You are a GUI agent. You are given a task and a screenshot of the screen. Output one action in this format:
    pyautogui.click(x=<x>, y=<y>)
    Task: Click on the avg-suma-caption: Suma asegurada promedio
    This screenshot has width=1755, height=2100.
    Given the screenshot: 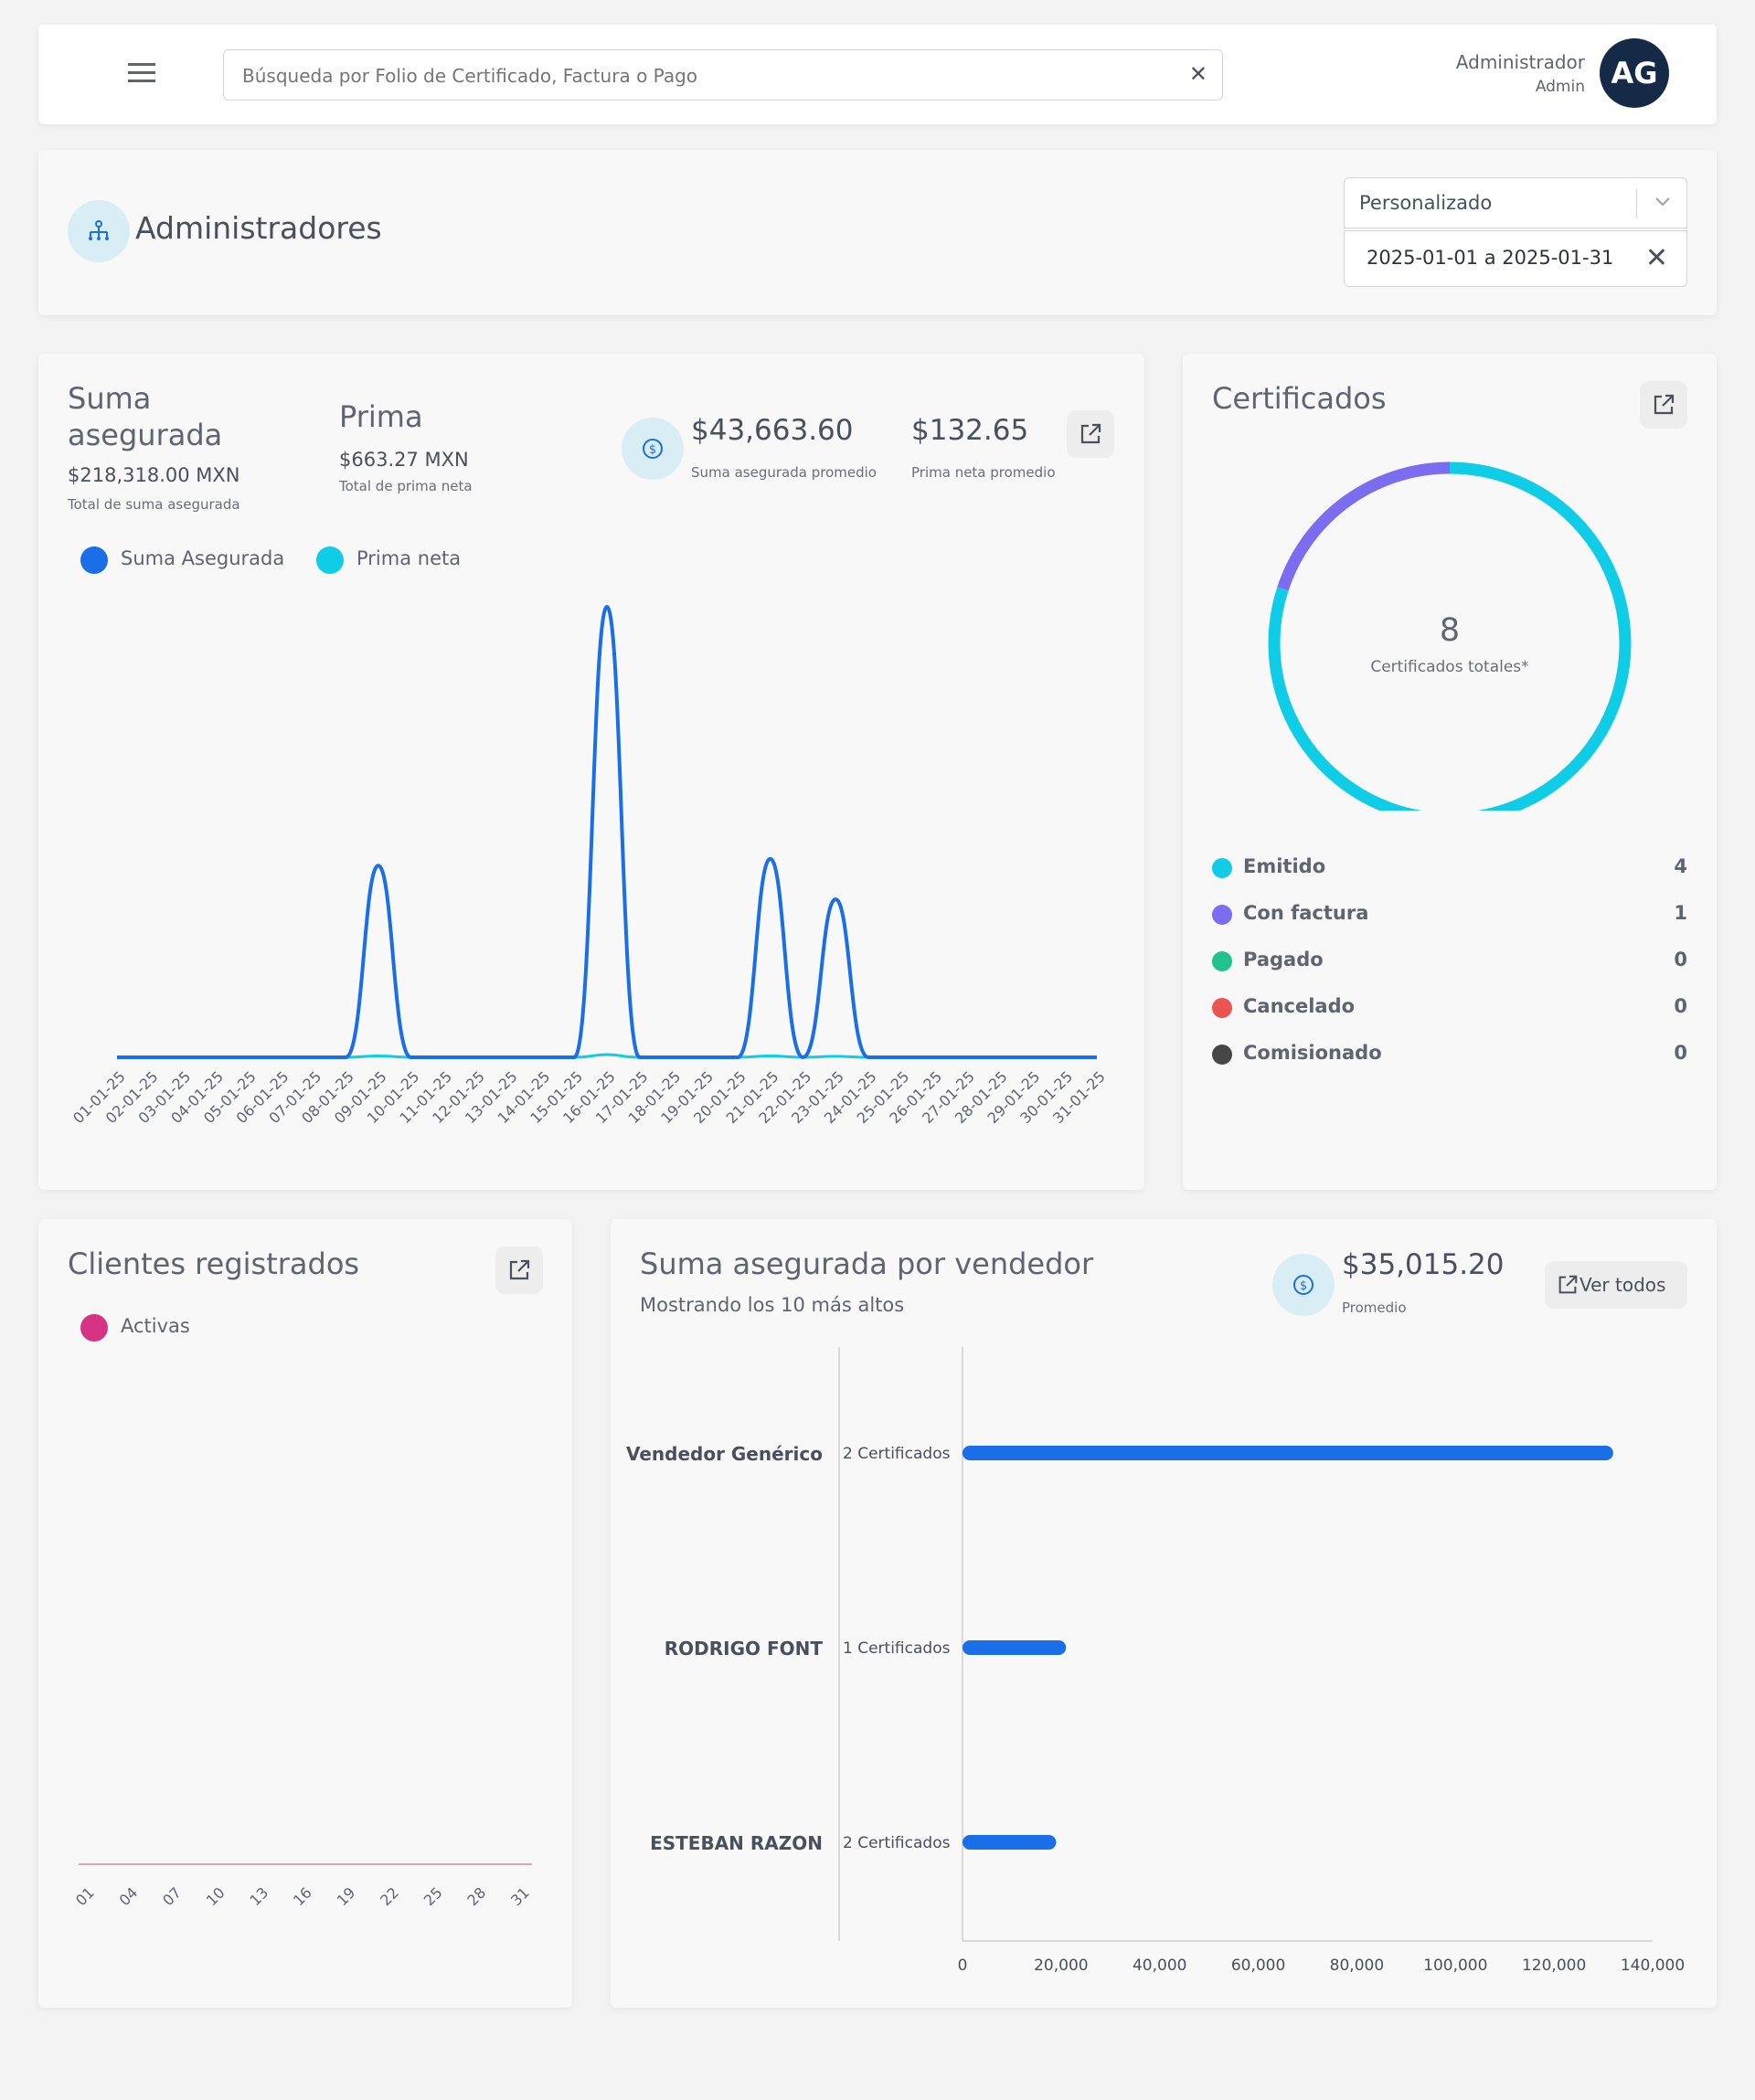 What is the action you would take?
    pyautogui.click(x=784, y=472)
    